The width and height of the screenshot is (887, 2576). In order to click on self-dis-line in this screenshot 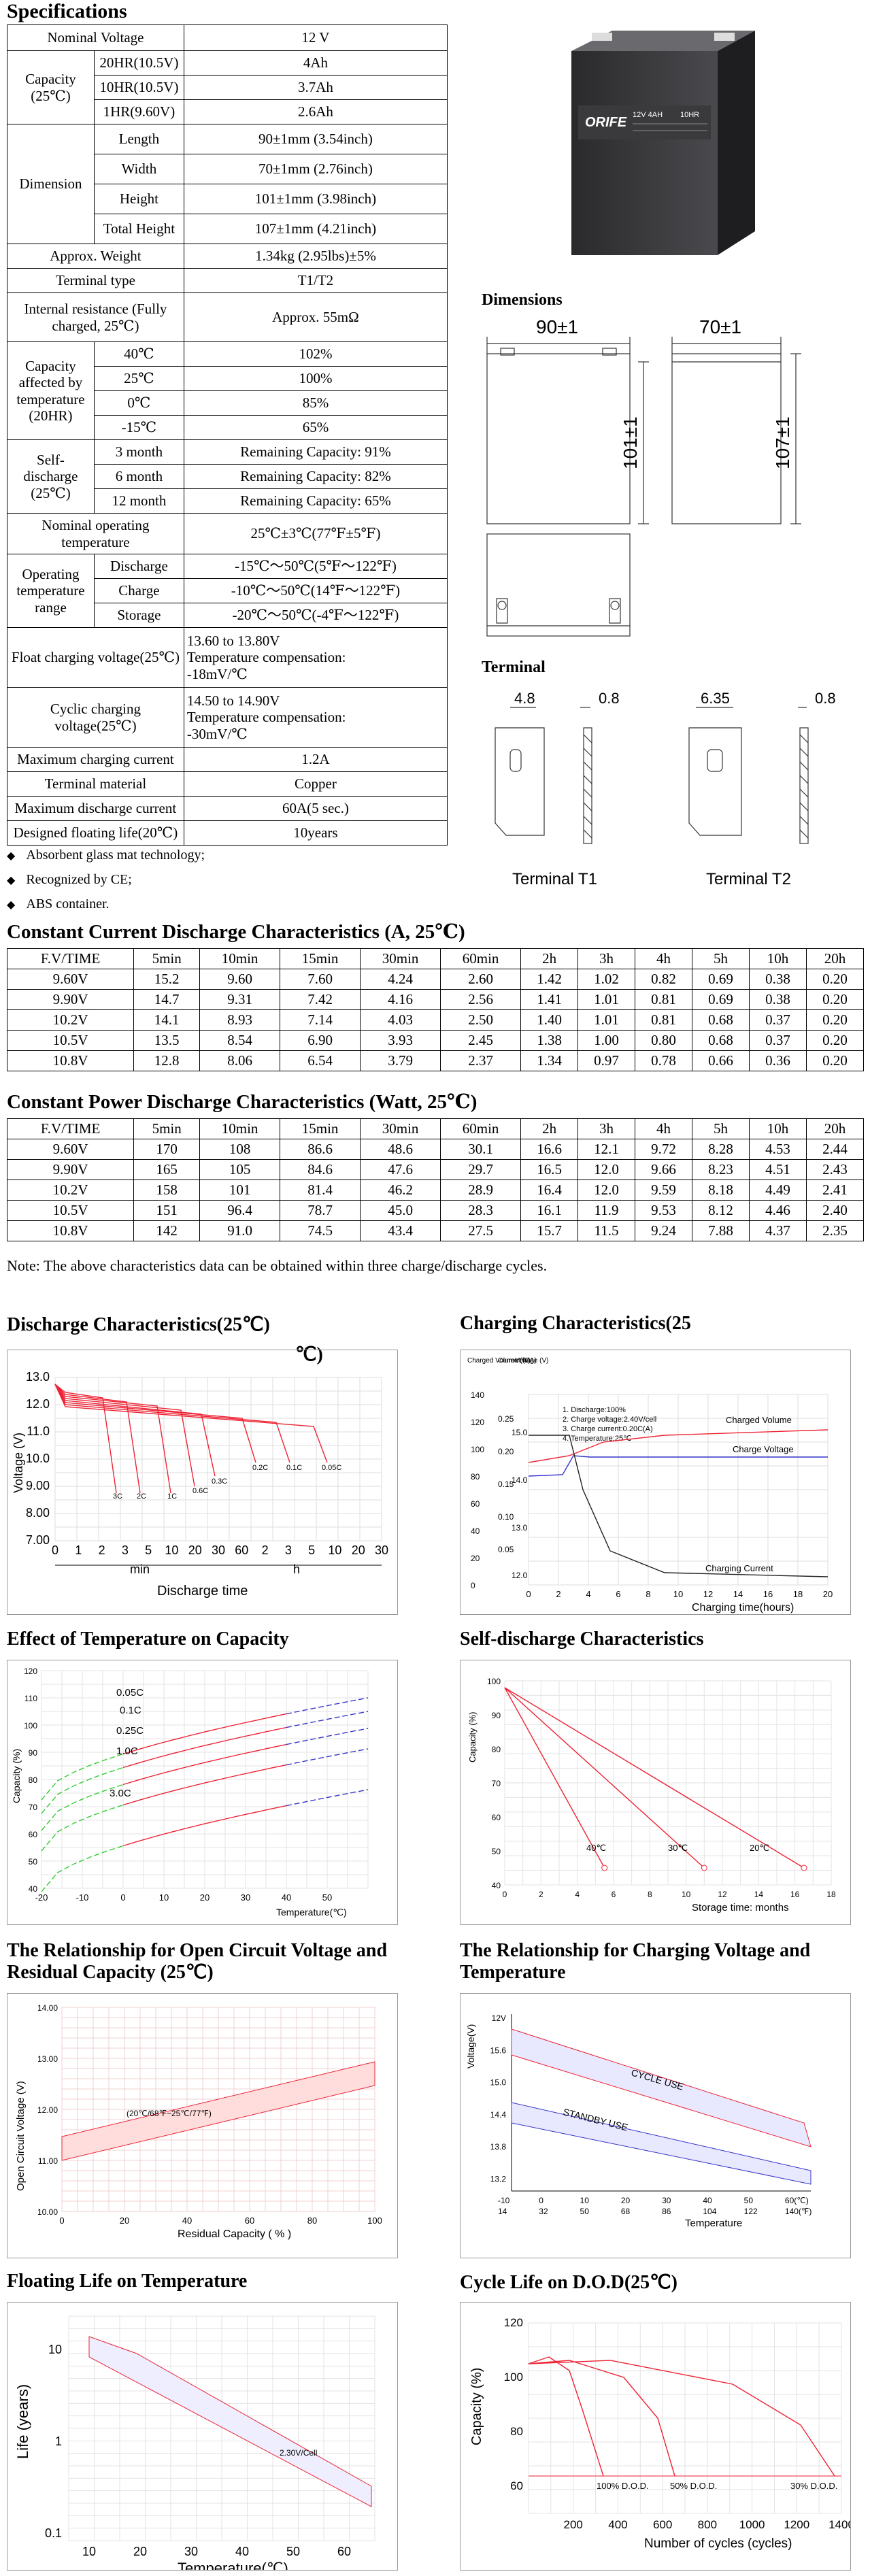, I will do `click(604, 1778)`.